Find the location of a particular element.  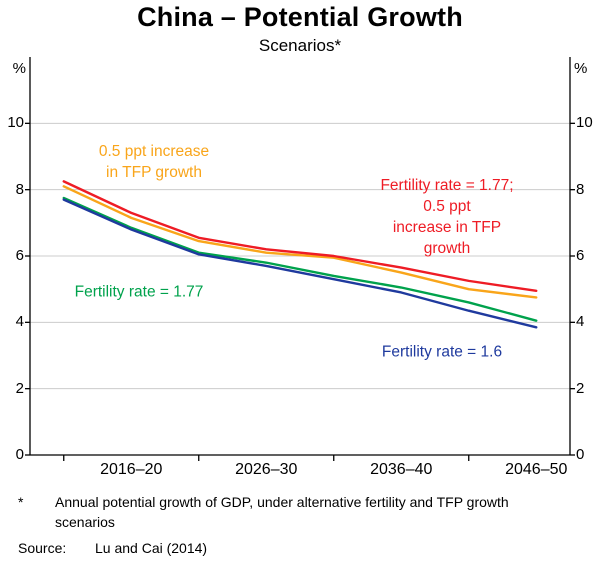

y-tick-label-left: 10 is located at coordinates (15, 123).